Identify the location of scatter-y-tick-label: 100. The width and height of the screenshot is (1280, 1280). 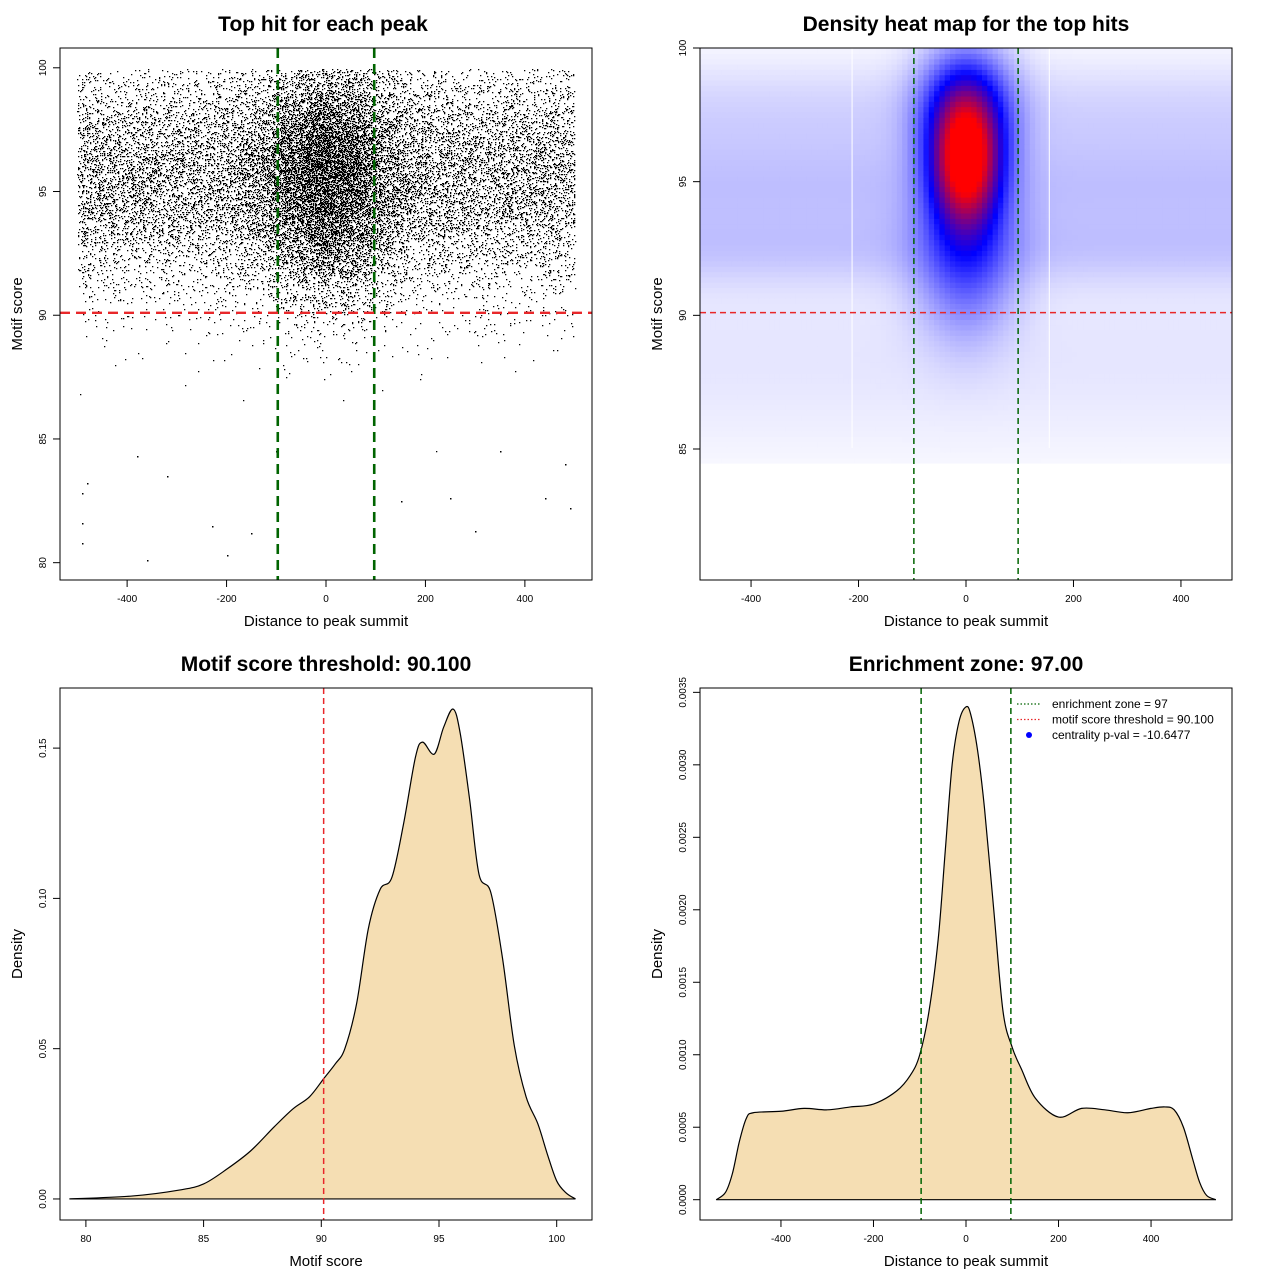
(43, 67).